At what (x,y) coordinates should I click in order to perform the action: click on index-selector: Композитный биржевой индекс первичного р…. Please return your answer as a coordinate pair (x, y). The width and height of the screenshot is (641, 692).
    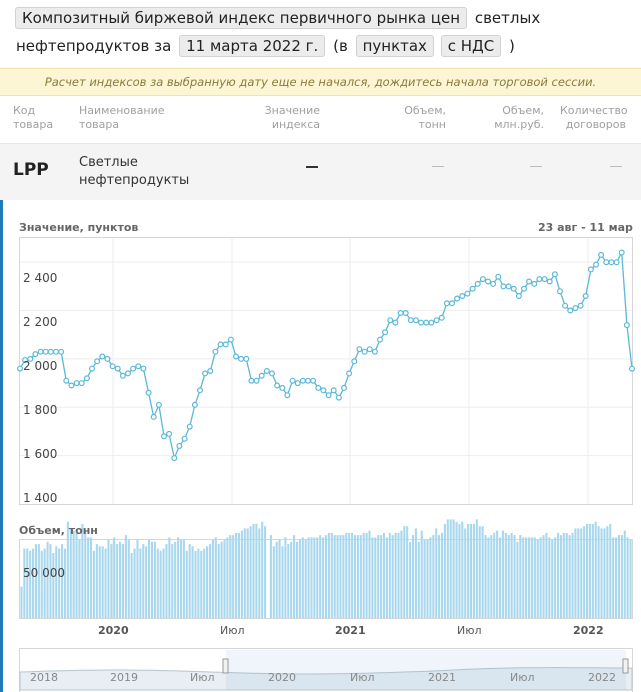
    Looking at the image, I should click on (241, 18).